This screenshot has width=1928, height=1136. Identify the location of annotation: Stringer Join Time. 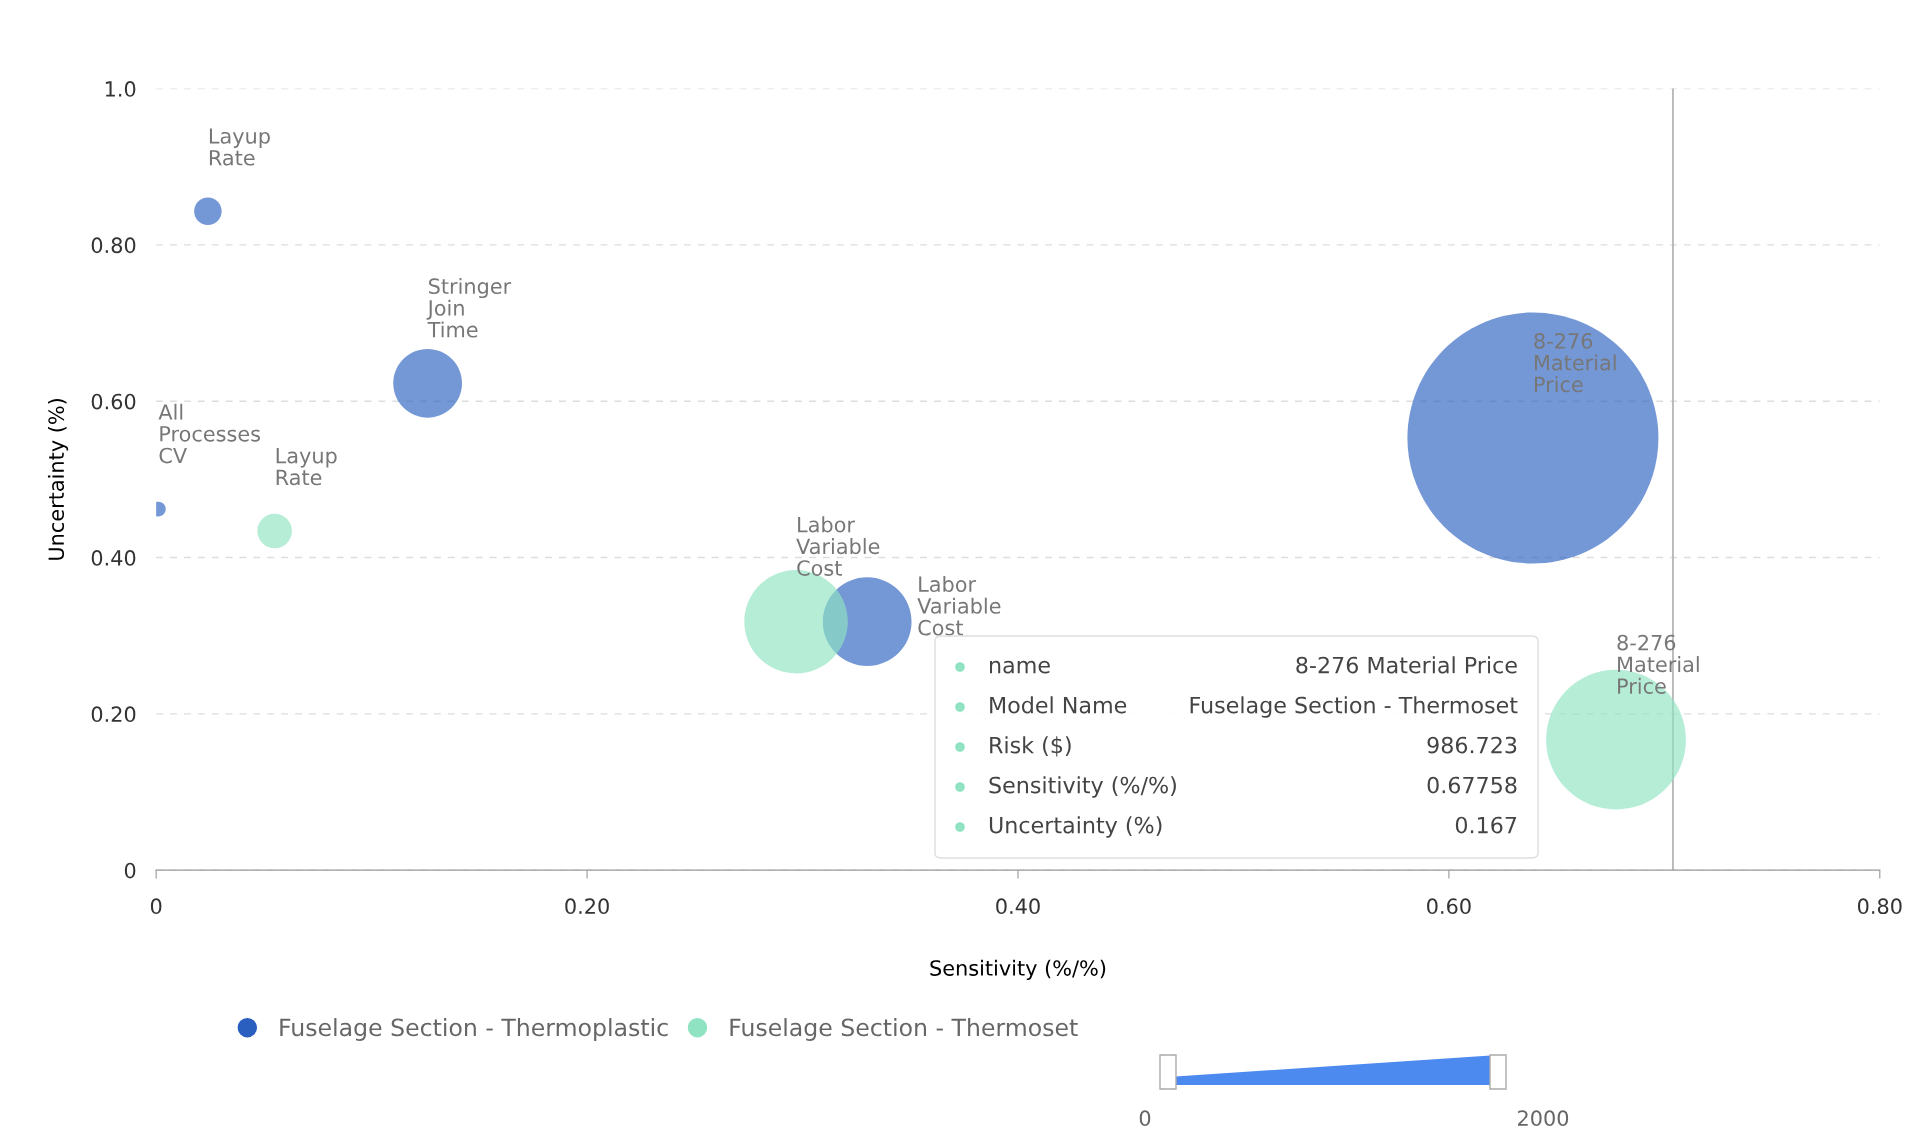
(469, 307).